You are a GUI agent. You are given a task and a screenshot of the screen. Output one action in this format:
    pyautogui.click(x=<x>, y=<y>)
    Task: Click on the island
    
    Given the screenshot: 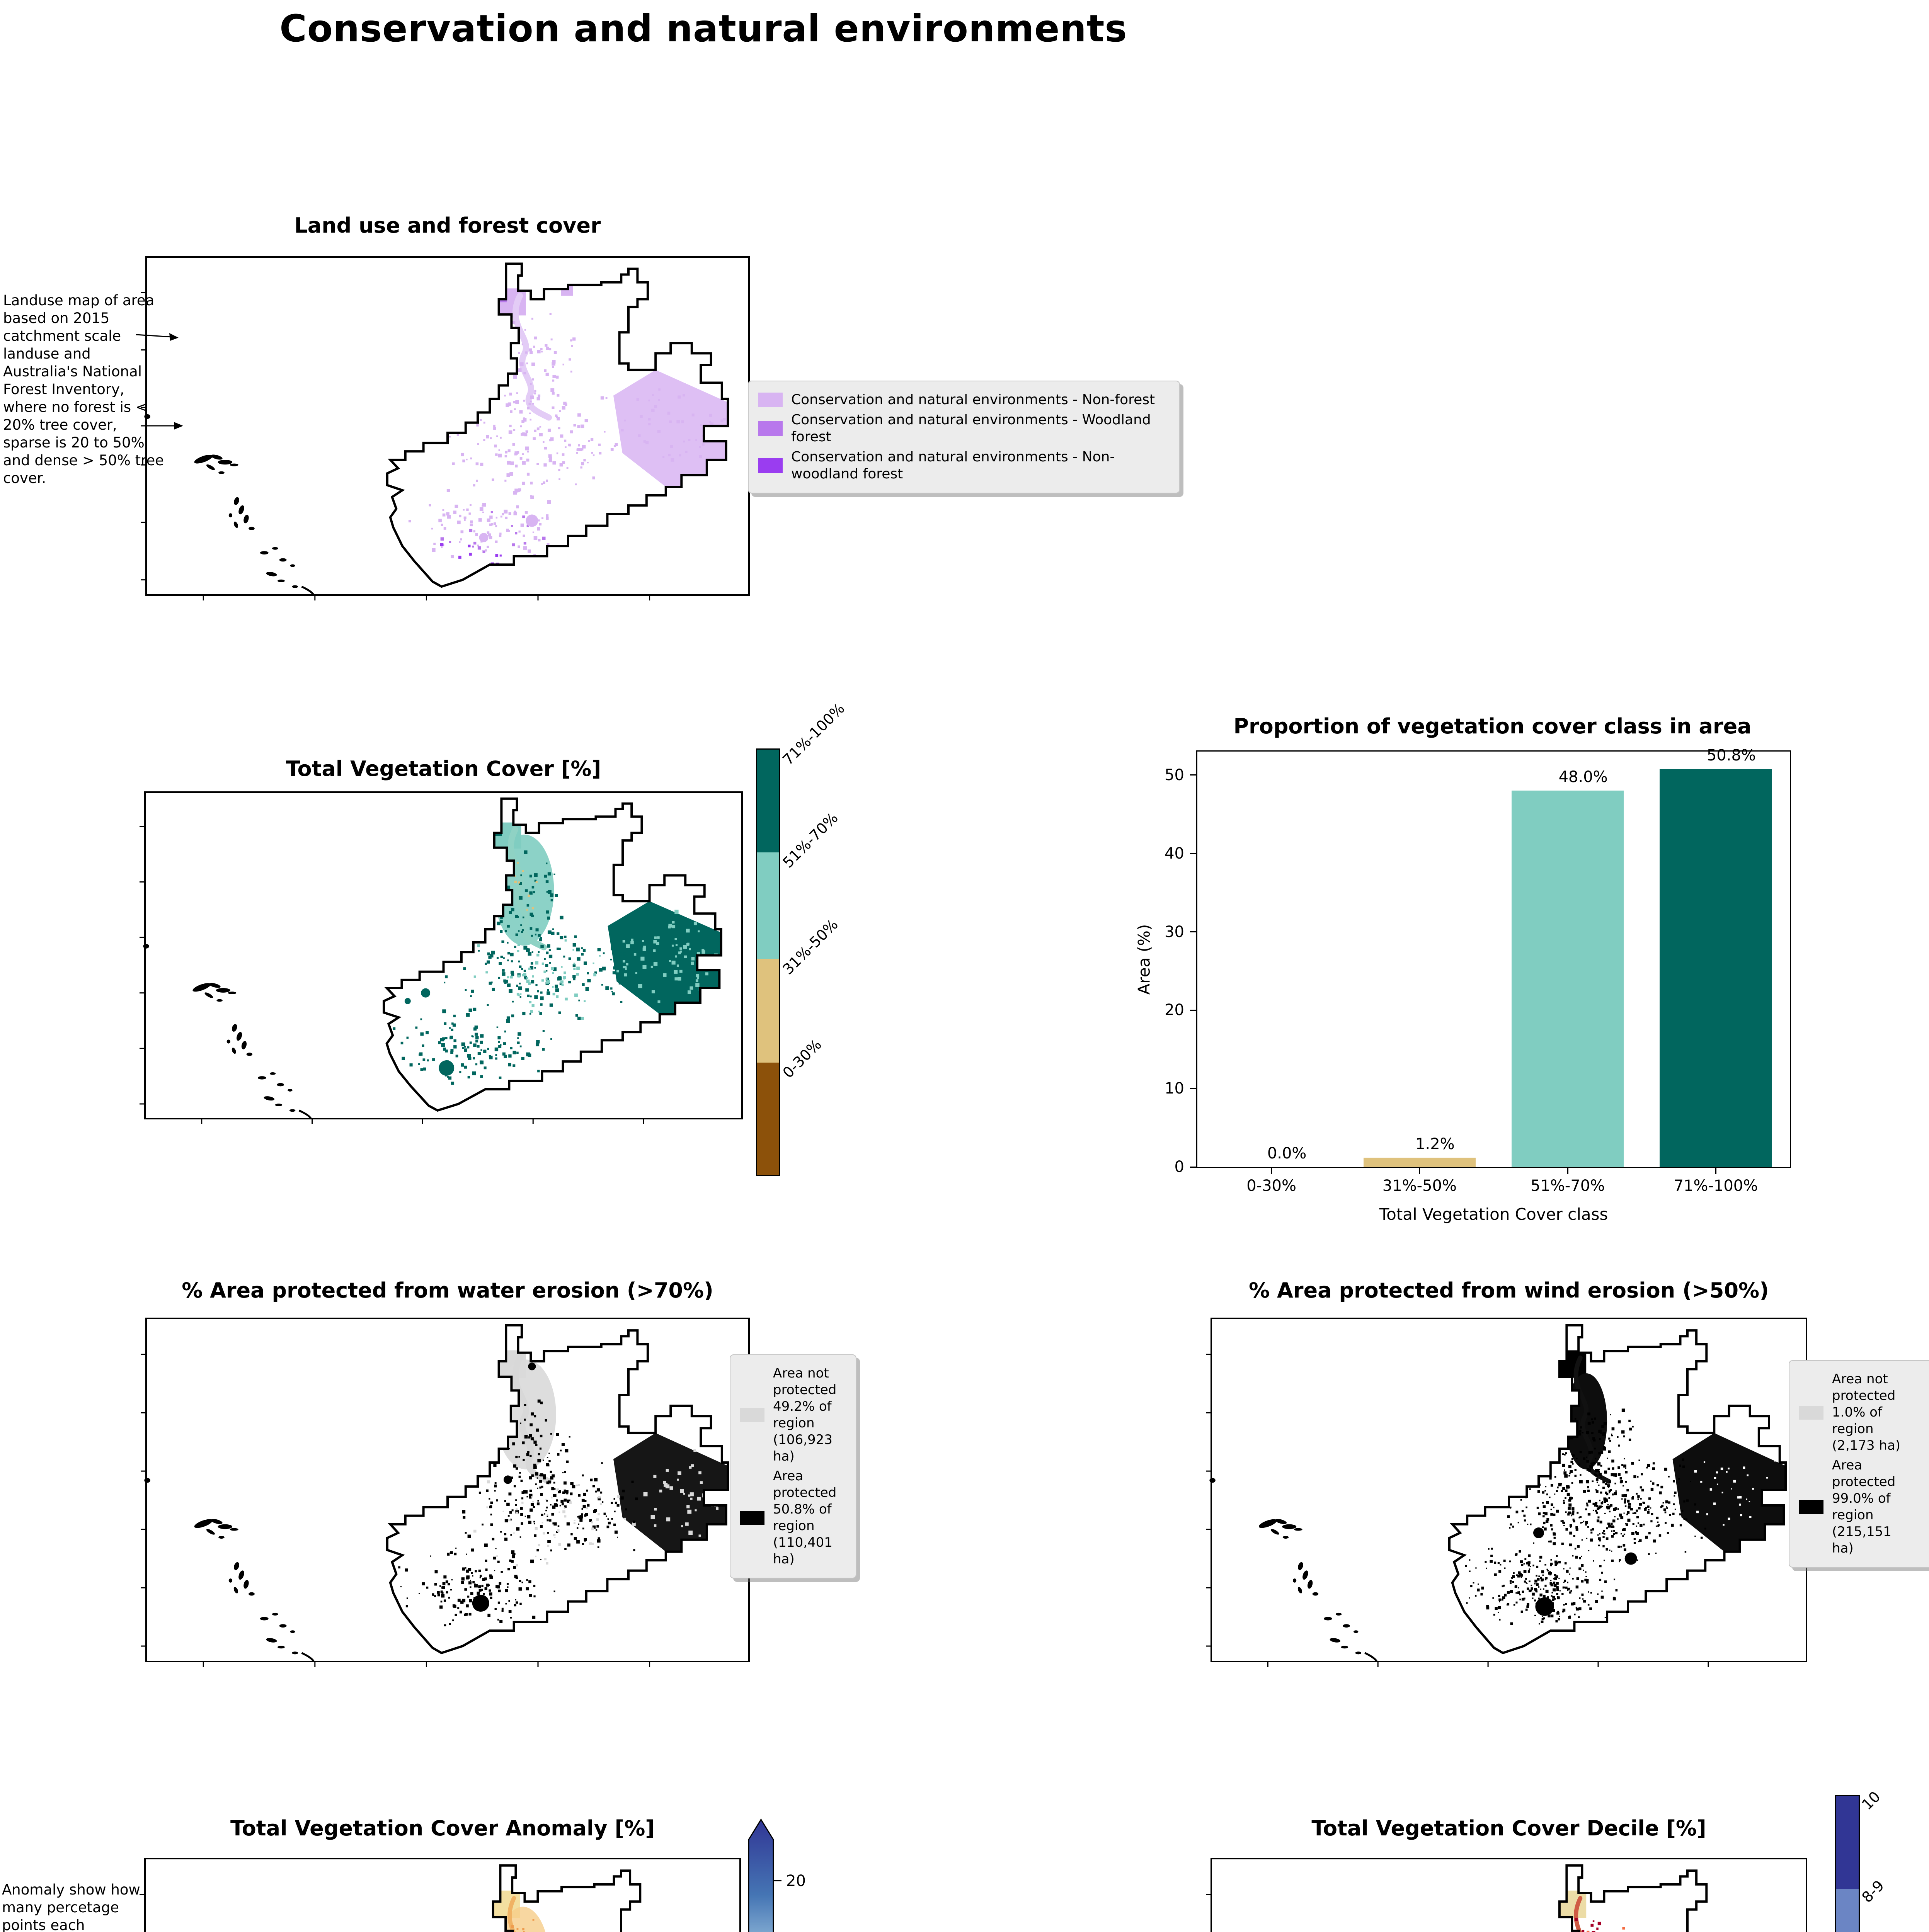 What is the action you would take?
    pyautogui.click(x=280, y=1085)
    